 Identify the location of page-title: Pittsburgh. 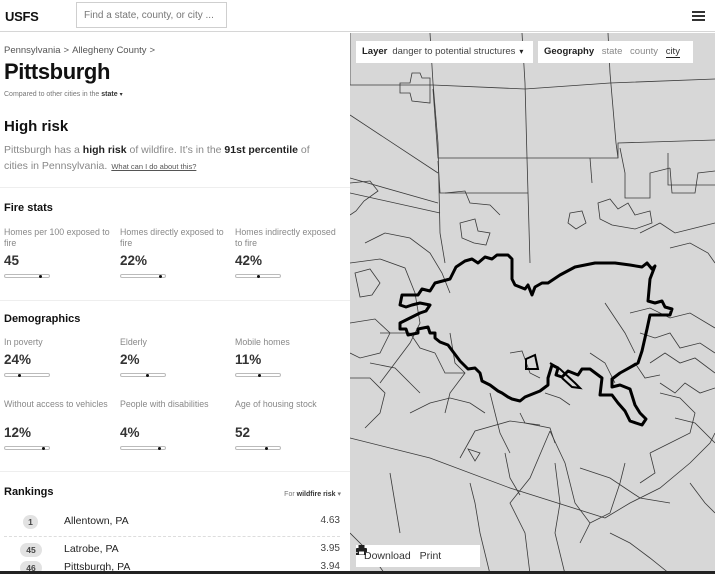
(57, 71).